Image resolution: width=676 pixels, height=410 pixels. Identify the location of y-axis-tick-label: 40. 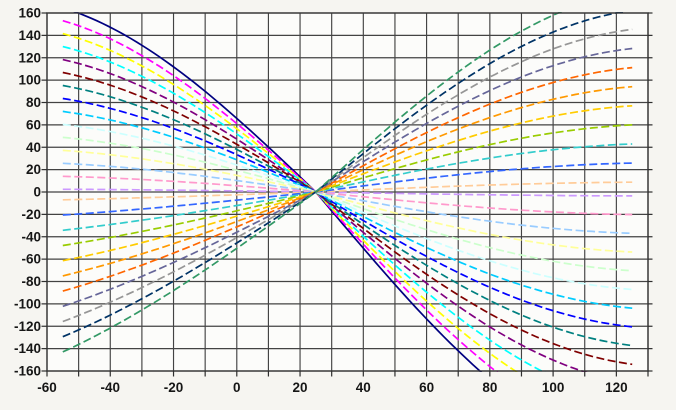
(33, 147).